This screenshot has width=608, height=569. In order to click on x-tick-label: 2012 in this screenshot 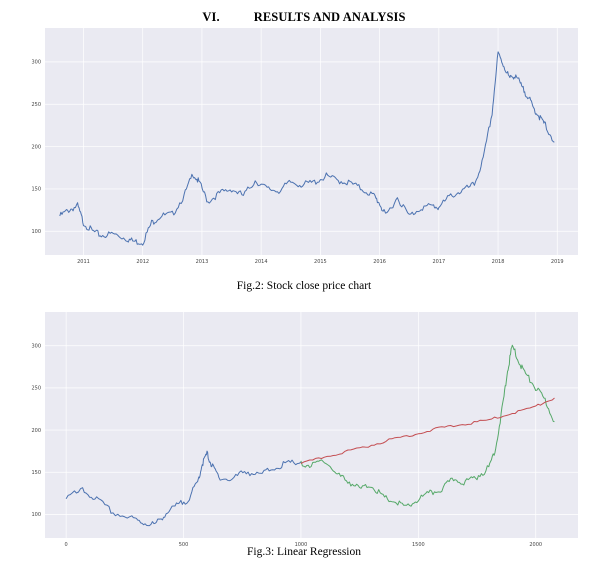, I will do `click(142, 262)`.